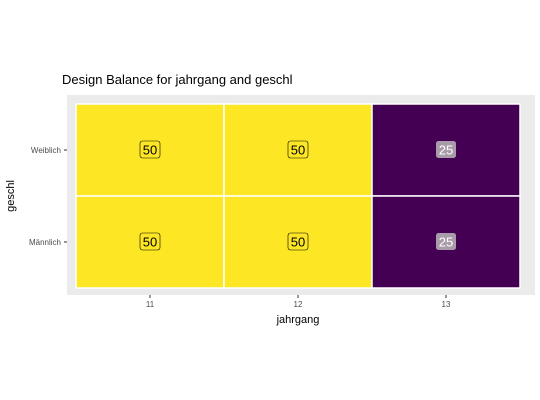 This screenshot has height=400, width=540. I want to click on x-tick-label: 13, so click(446, 304).